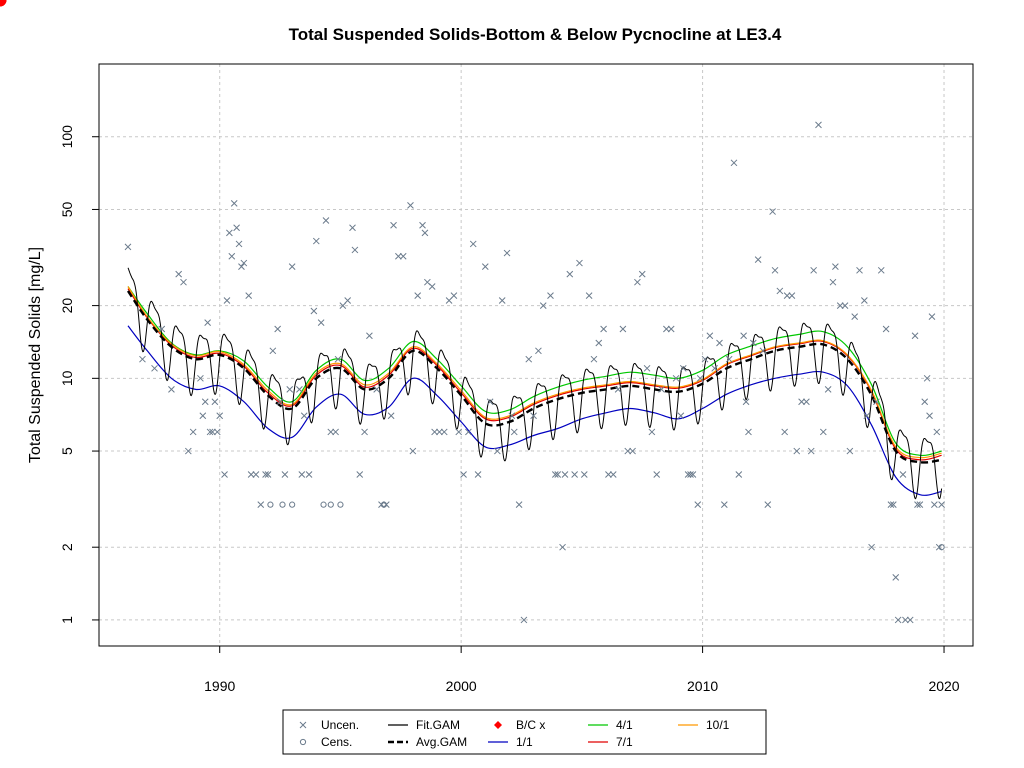 The height and width of the screenshot is (768, 1024). I want to click on y-tick-label: 10, so click(67, 378).